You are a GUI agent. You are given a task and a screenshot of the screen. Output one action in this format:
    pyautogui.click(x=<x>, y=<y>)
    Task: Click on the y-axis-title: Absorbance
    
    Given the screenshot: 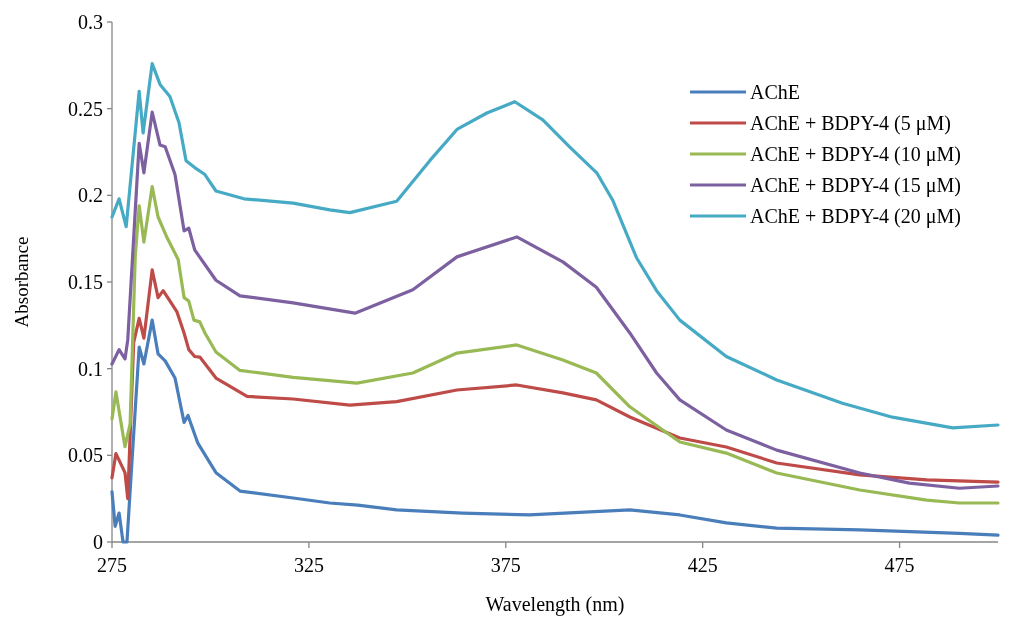 What is the action you would take?
    pyautogui.click(x=21, y=282)
    